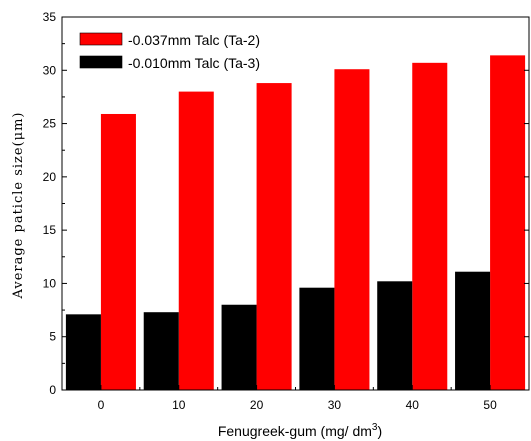 The height and width of the screenshot is (441, 531). Describe the element at coordinates (413, 405) in the screenshot. I see `x-tick-label: 40` at that location.